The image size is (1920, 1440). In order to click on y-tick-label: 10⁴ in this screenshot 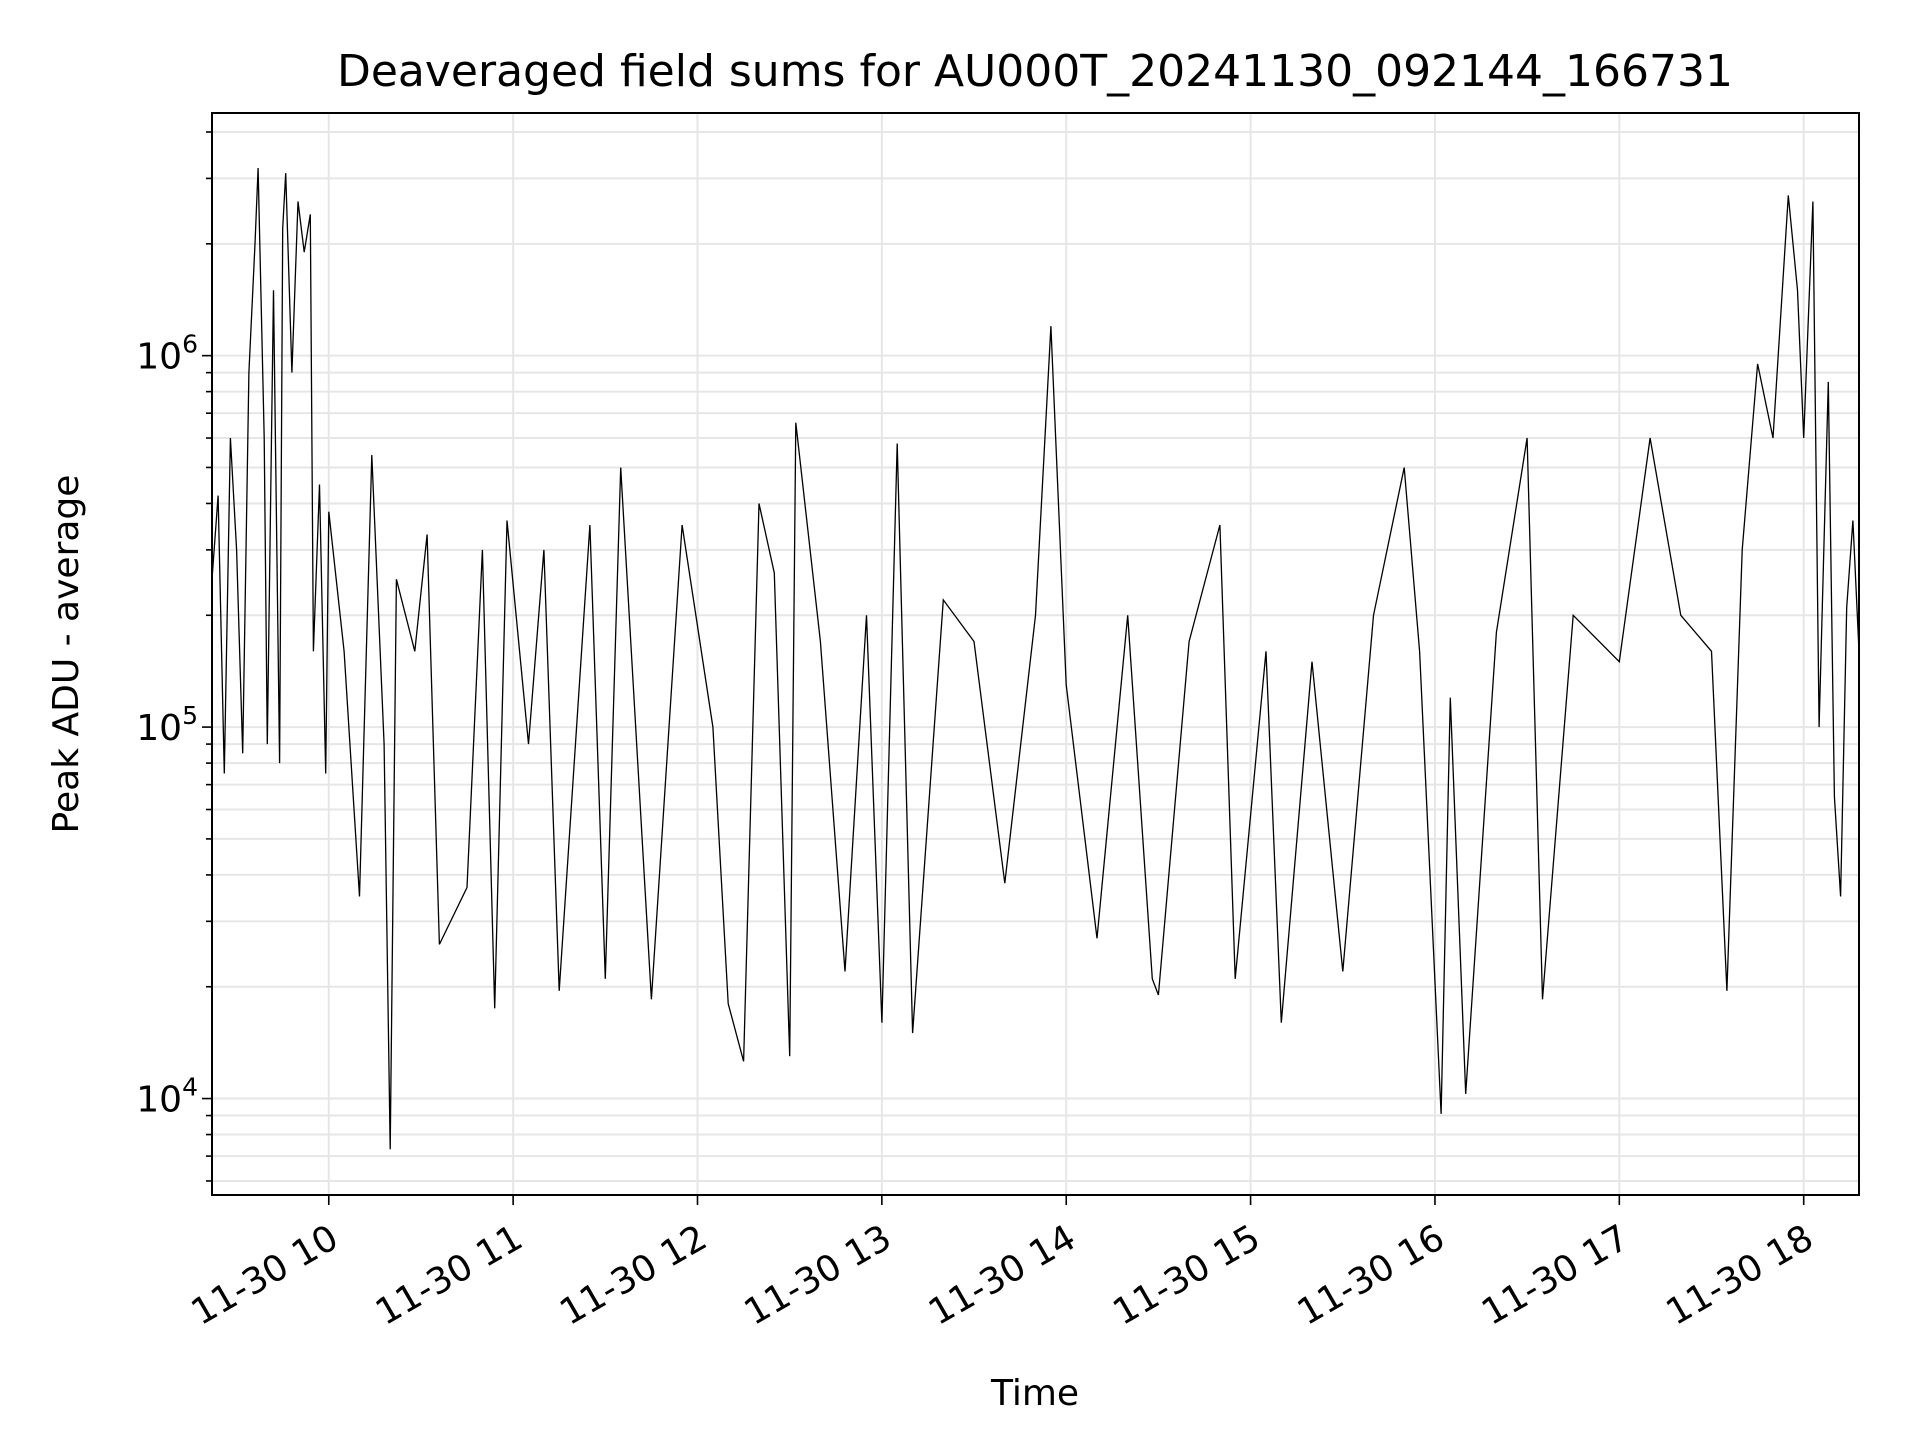, I will do `click(167, 1097)`.